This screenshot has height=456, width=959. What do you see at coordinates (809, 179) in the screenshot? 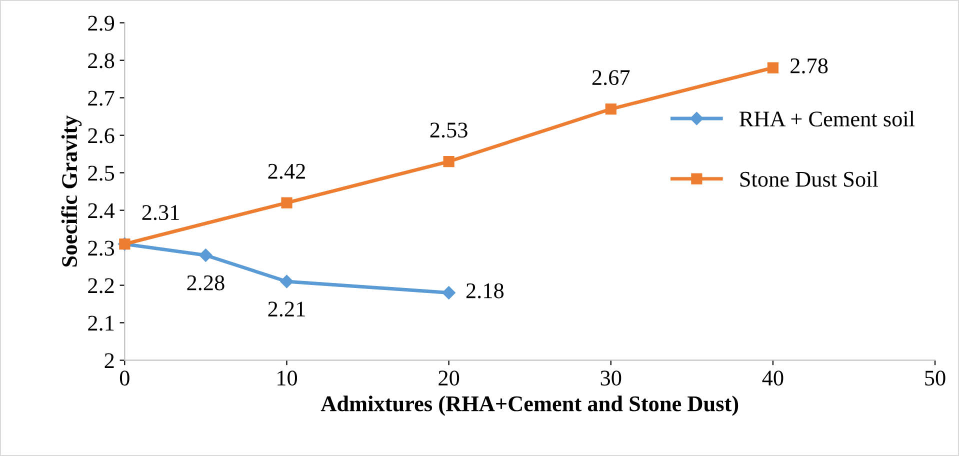
I see `legend-label: Stone Dust Soil` at bounding box center [809, 179].